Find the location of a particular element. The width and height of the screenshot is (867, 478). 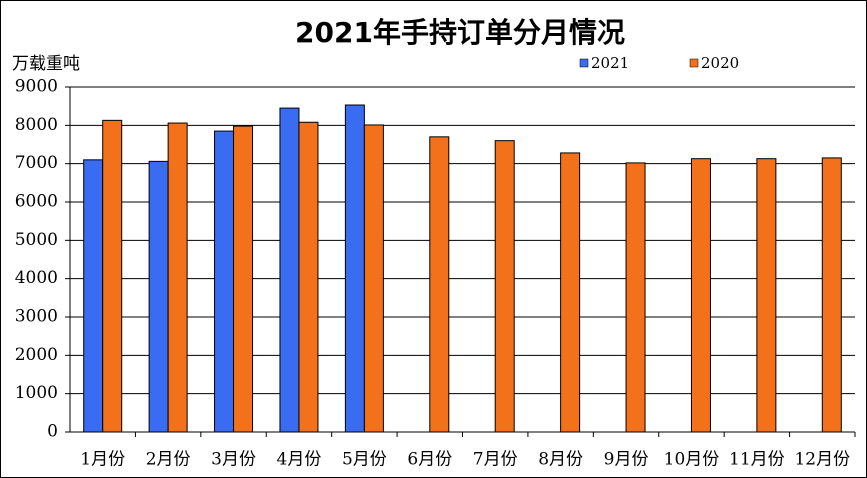

x-tick-label: 5月份 is located at coordinates (364, 460).